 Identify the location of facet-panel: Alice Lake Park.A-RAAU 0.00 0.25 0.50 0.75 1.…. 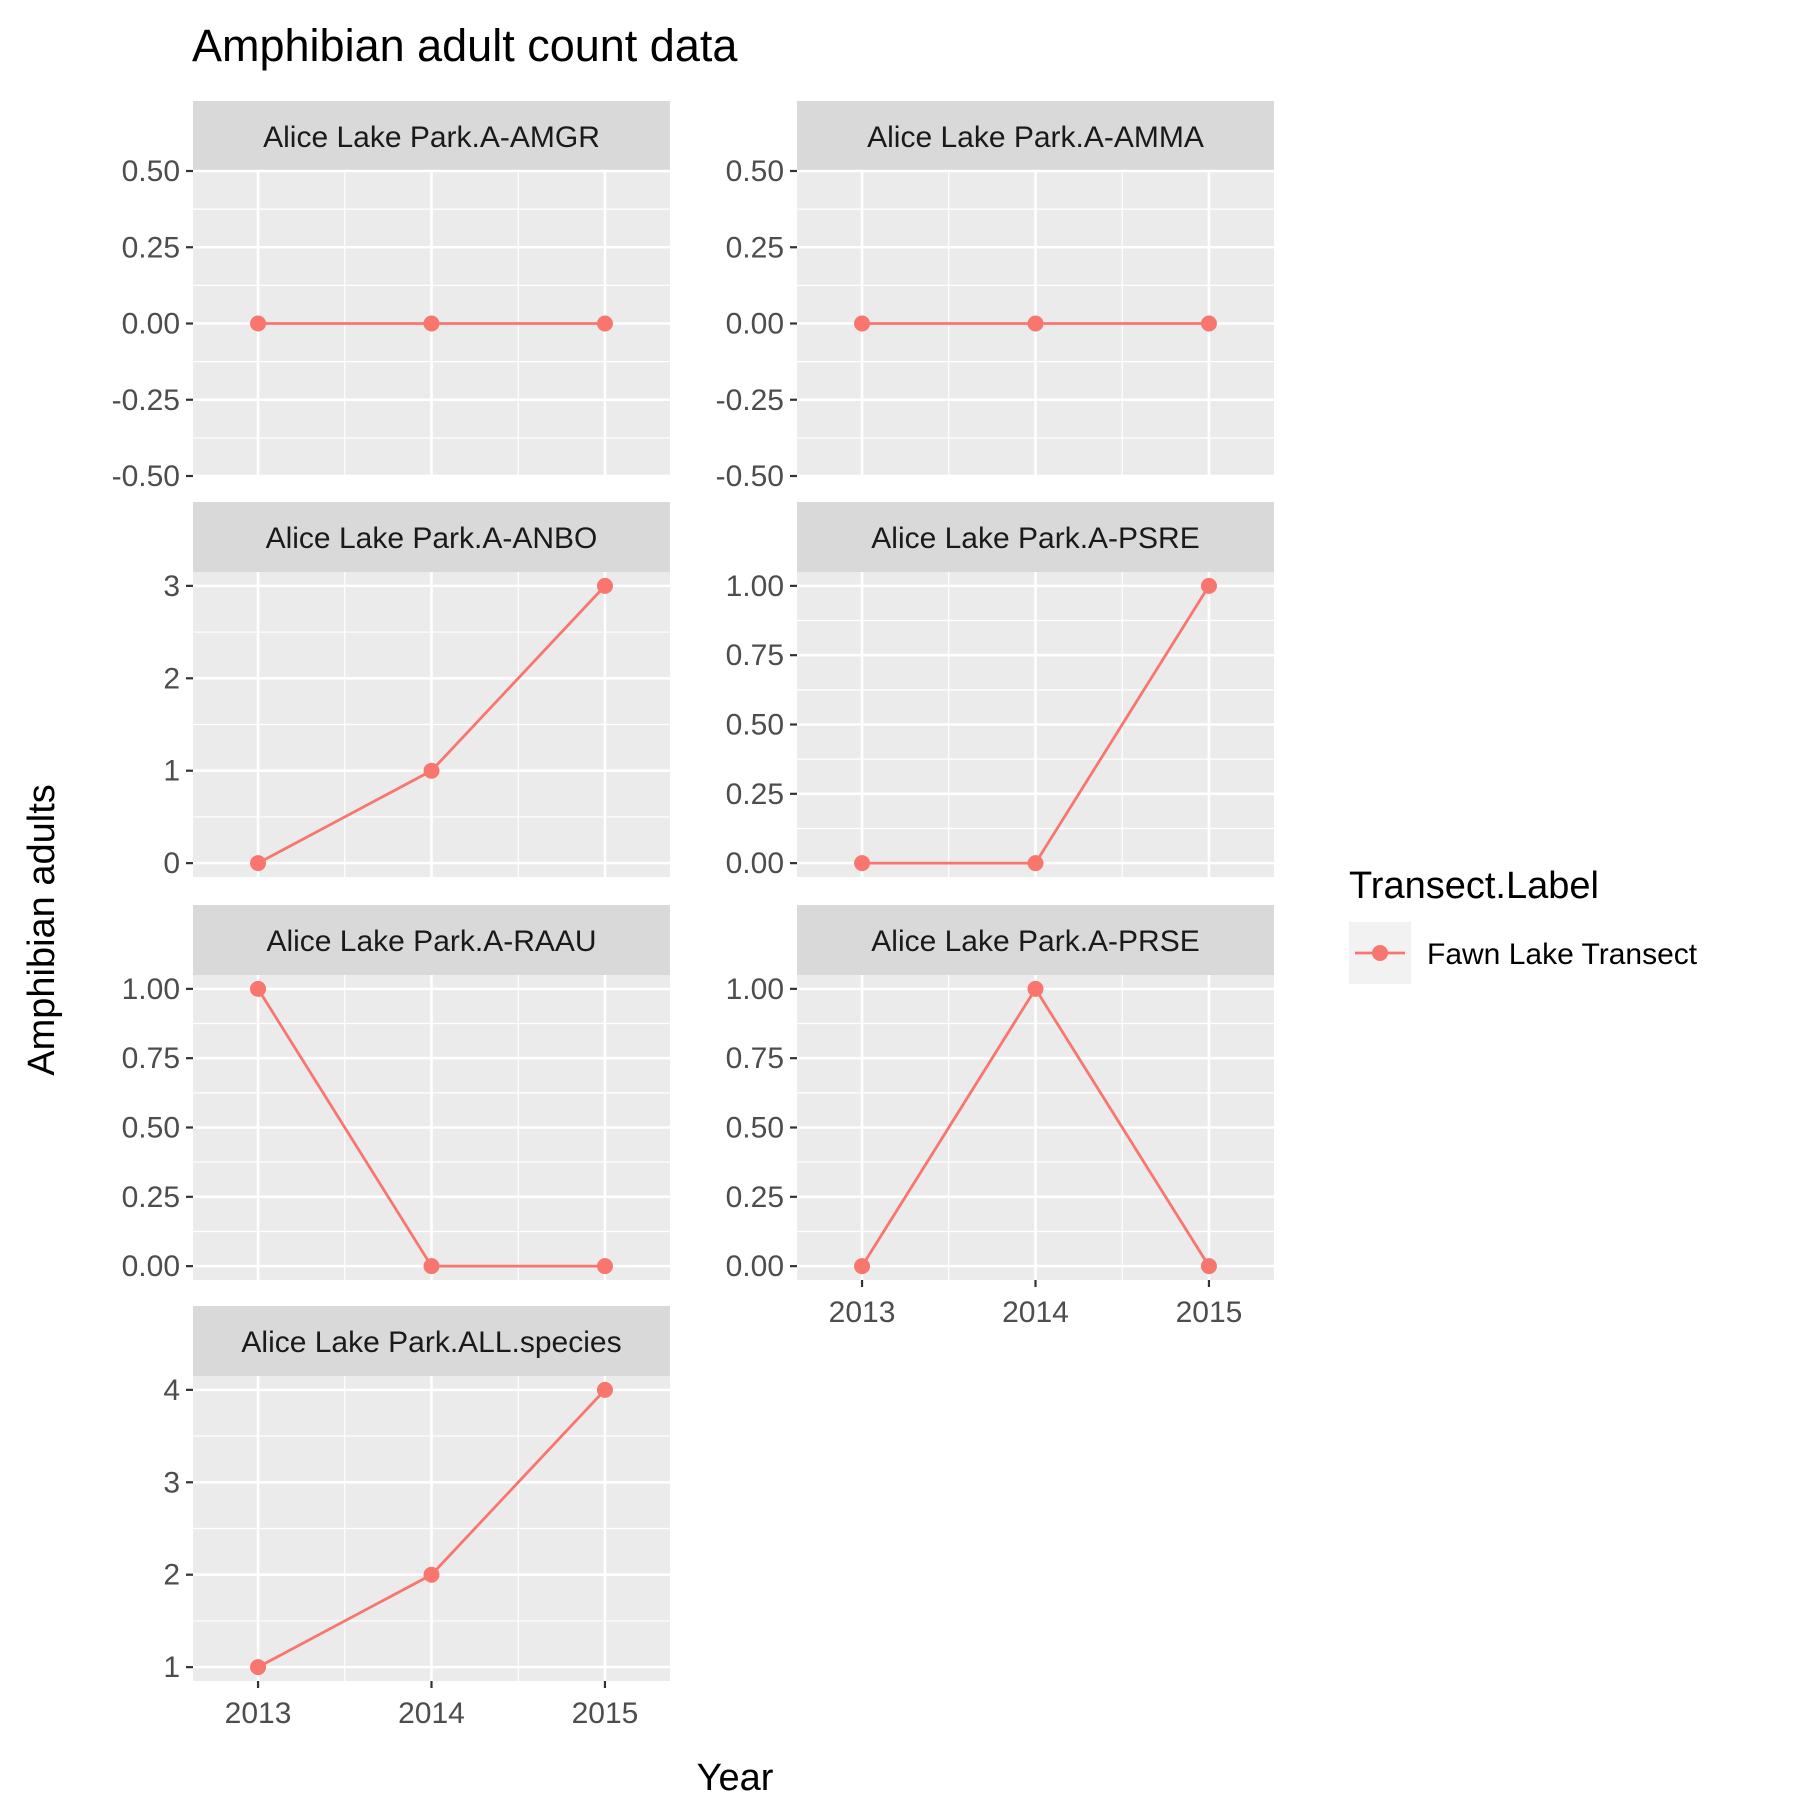
(396, 1094).